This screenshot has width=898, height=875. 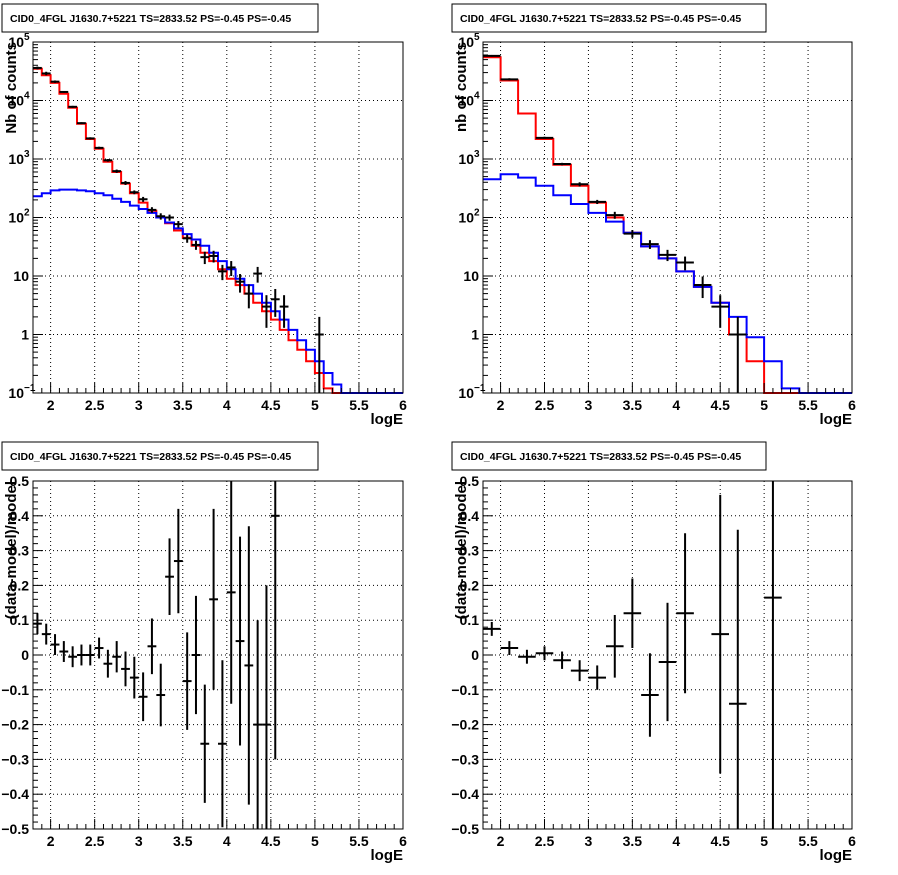 What do you see at coordinates (20, 551) in the screenshot?
I see `y-tick-label: 0.3` at bounding box center [20, 551].